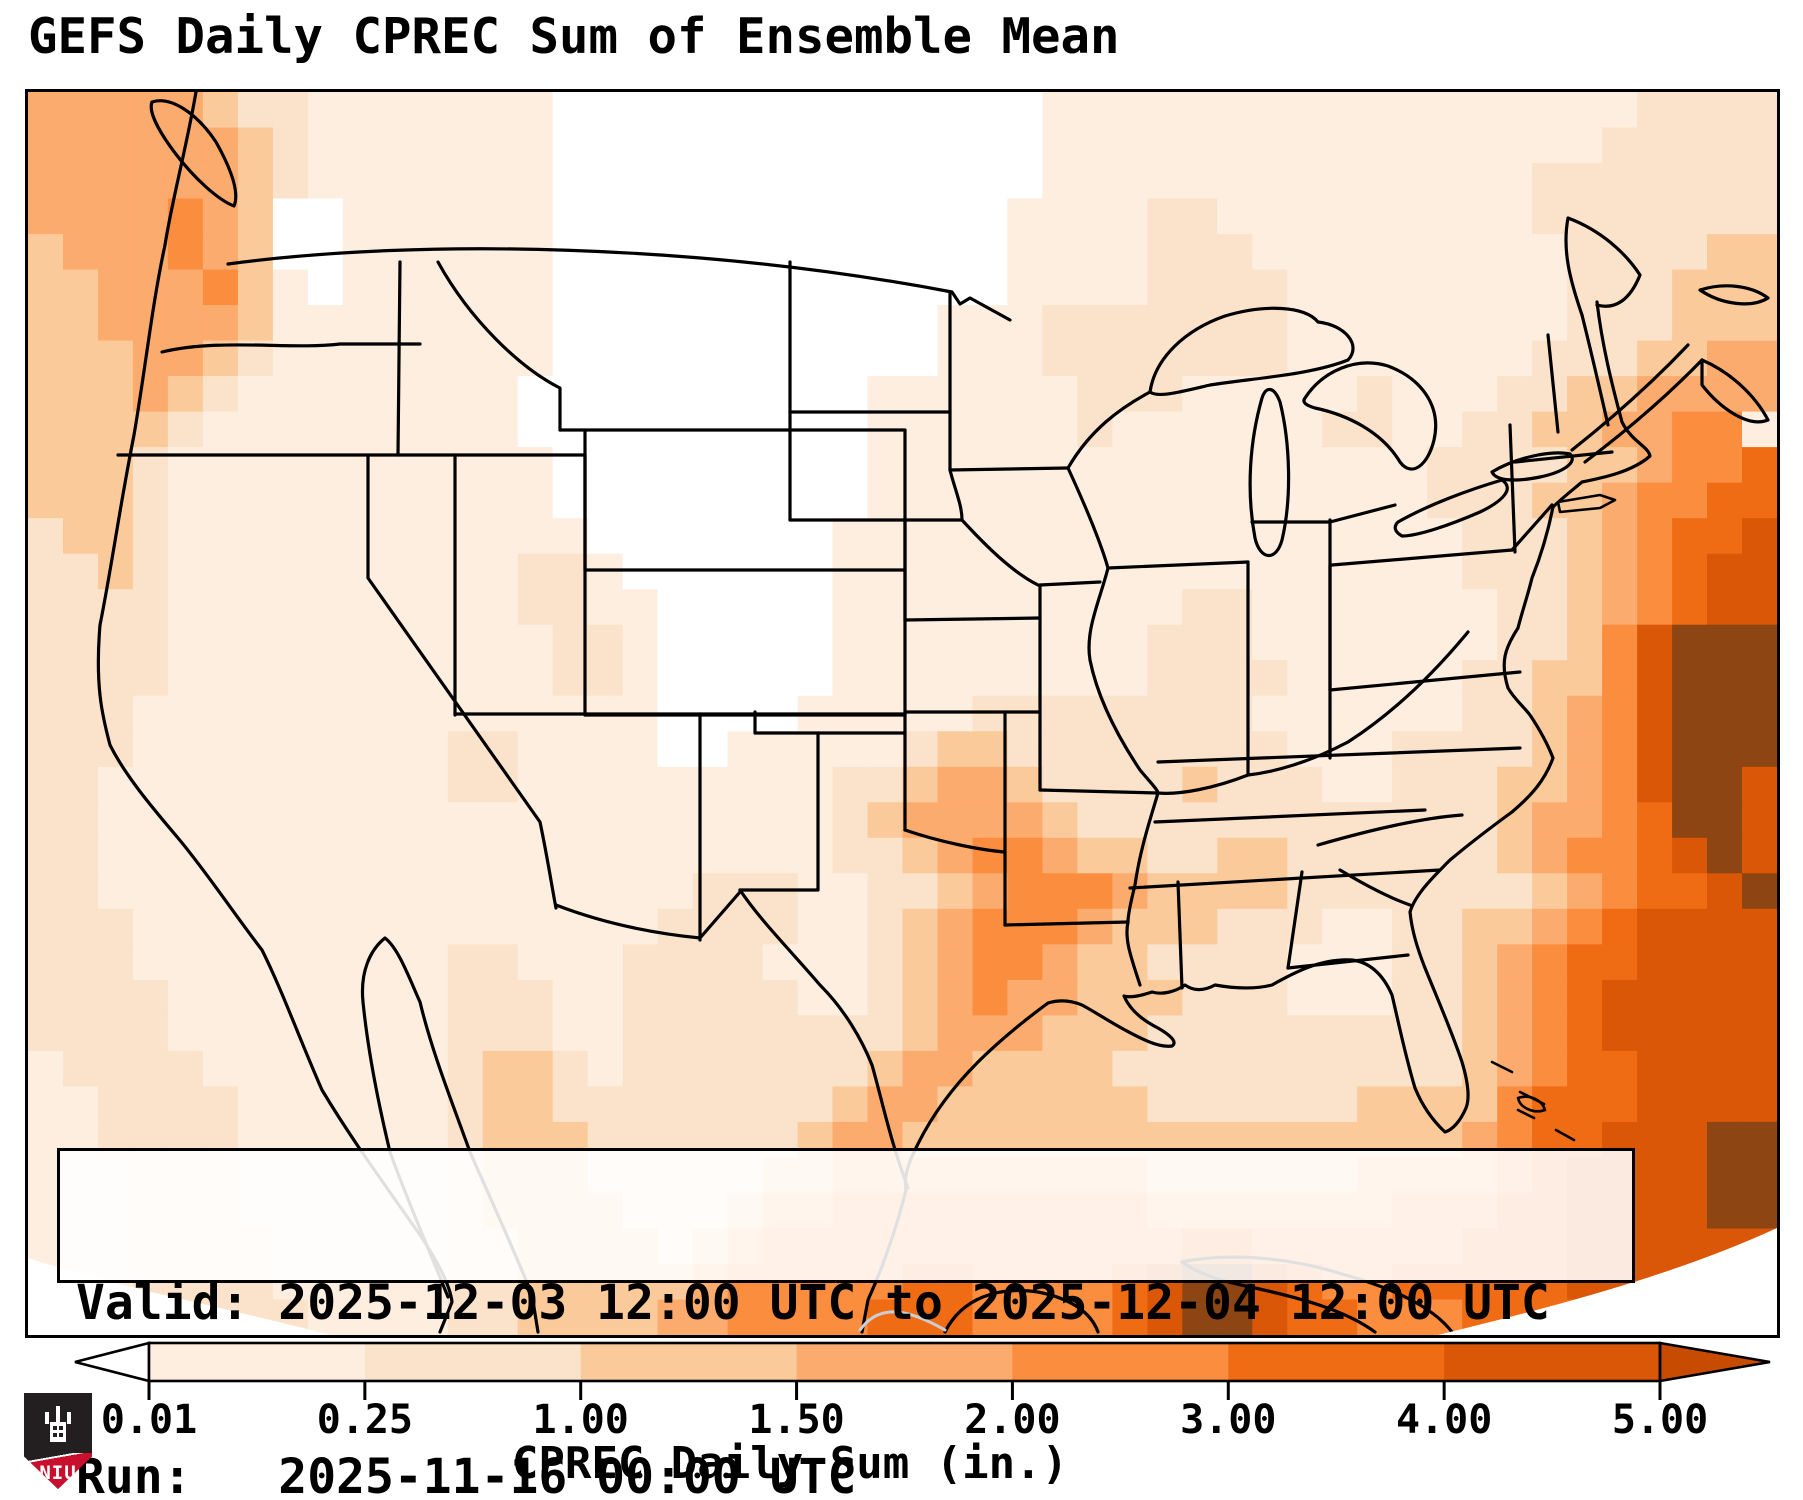  I want to click on colorbar-tick-label: 5.00, so click(1660, 1420).